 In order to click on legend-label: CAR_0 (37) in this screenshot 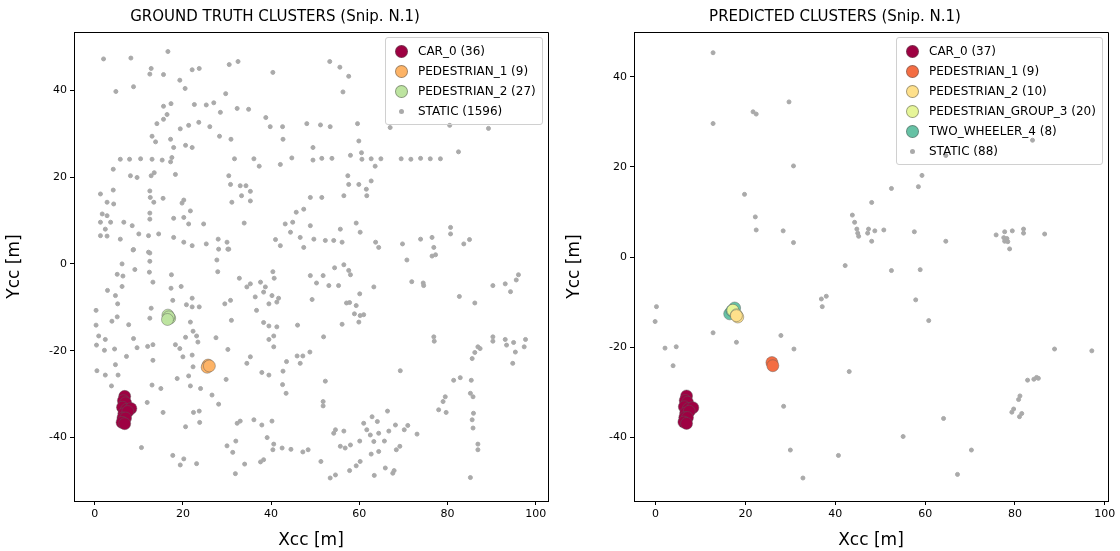, I will do `click(963, 51)`.